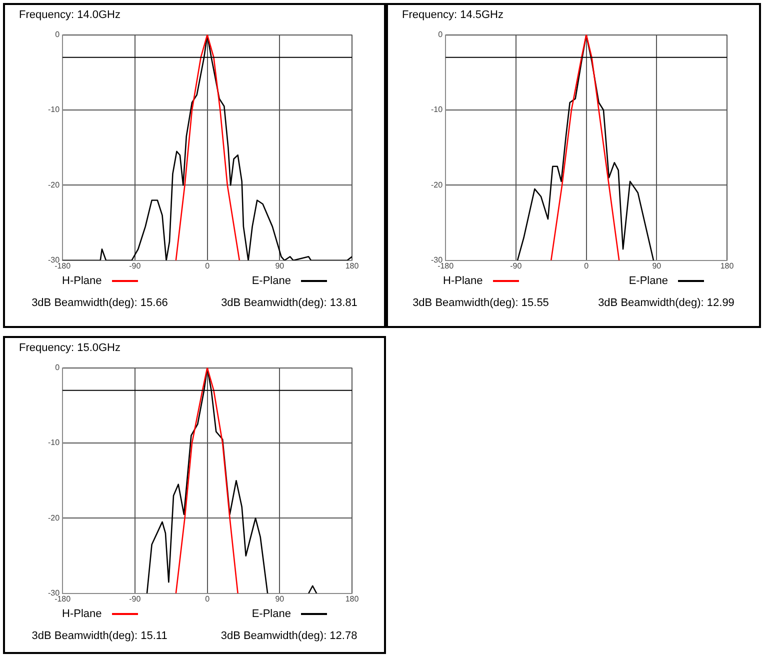 The image size is (763, 655). Describe the element at coordinates (69, 15) in the screenshot. I see `chart-title: Frequency: 14.0GHz` at that location.